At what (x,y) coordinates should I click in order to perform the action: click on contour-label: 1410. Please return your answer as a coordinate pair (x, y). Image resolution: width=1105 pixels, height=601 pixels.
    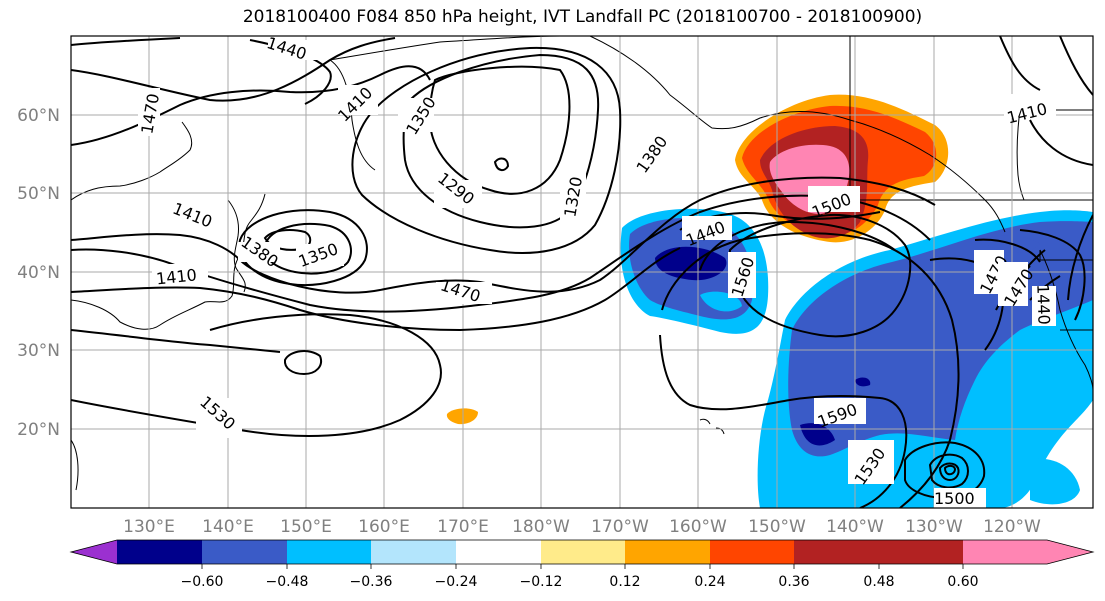
    Looking at the image, I should click on (176, 276).